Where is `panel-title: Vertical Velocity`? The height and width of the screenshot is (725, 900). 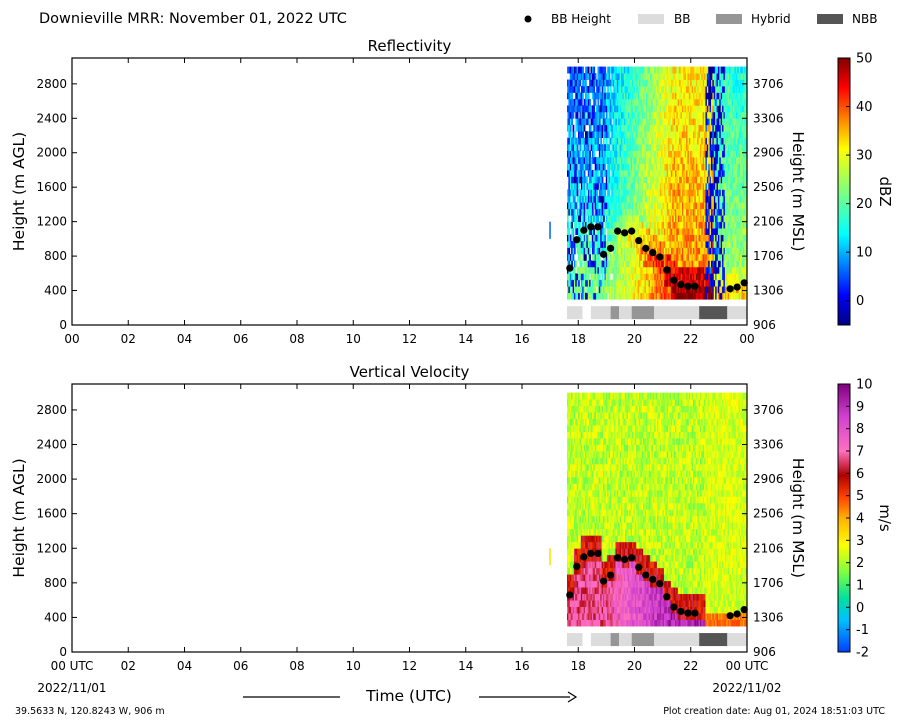
panel-title: Vertical Velocity is located at coordinates (410, 372).